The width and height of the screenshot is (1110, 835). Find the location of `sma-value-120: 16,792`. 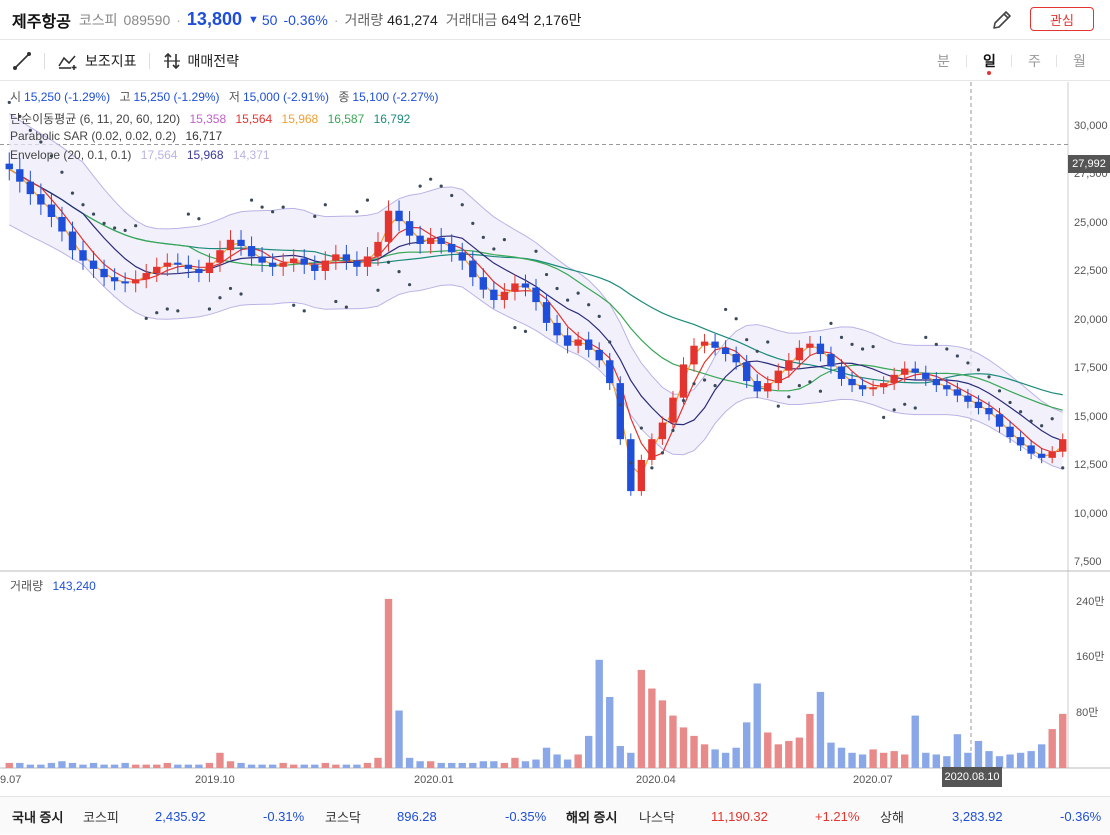

sma-value-120: 16,792 is located at coordinates (392, 119).